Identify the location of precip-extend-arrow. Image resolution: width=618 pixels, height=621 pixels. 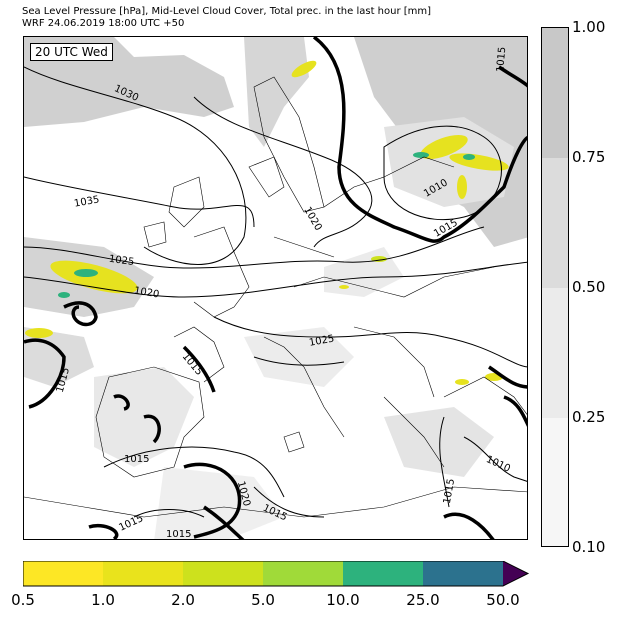
(515, 573).